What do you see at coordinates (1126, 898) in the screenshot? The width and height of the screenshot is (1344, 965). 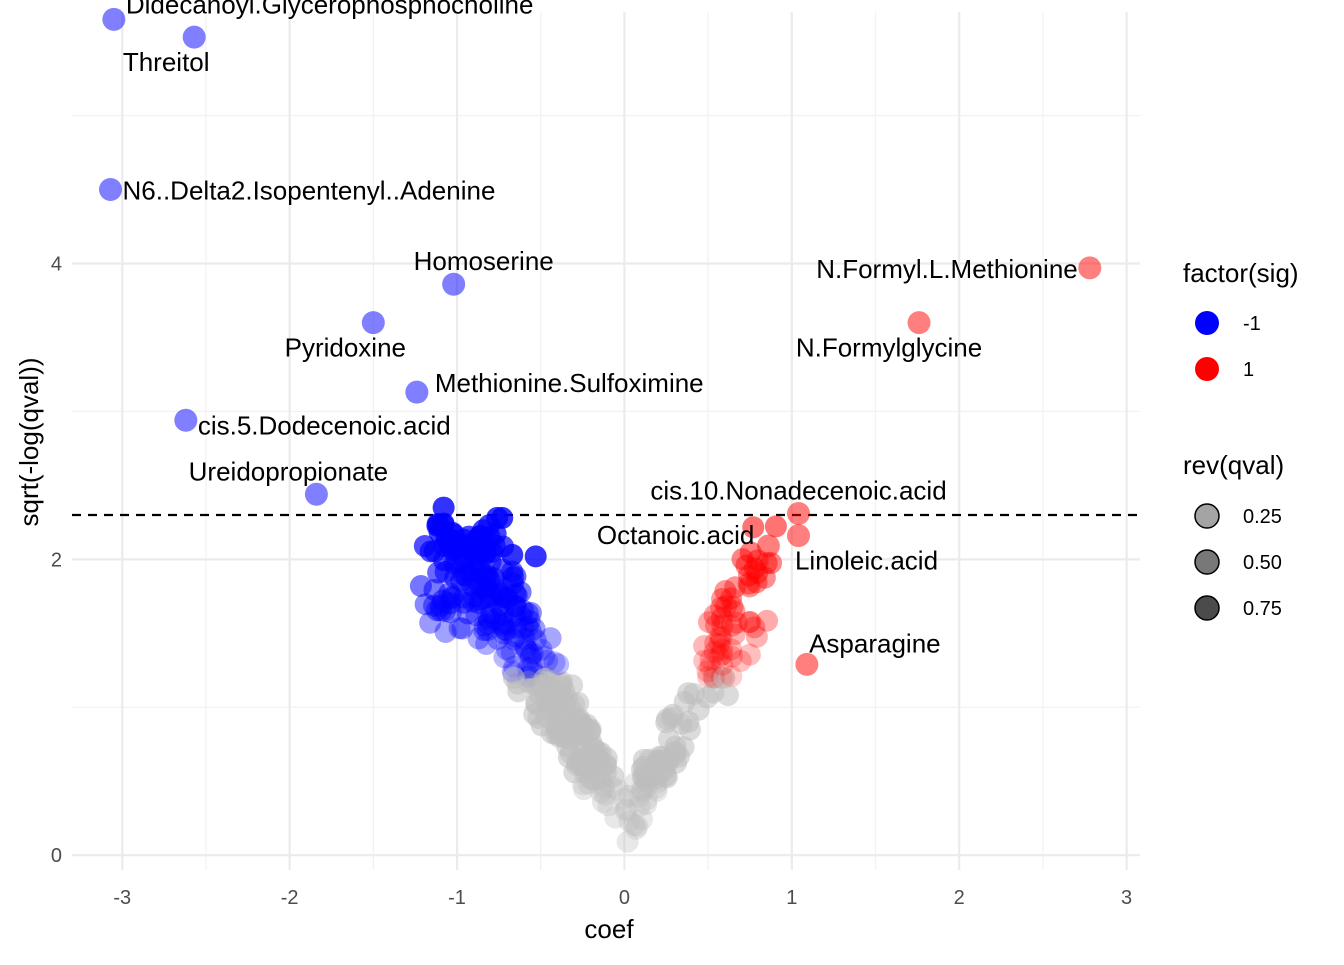 I see `x-tick-label: 3` at bounding box center [1126, 898].